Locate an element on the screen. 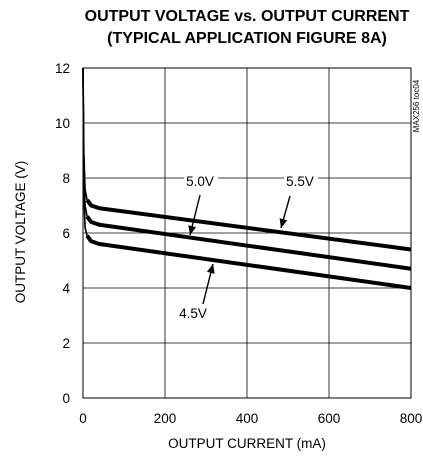 The height and width of the screenshot is (457, 423). annotations: 5.0V 5.5V 4.5V is located at coordinates (247, 247).